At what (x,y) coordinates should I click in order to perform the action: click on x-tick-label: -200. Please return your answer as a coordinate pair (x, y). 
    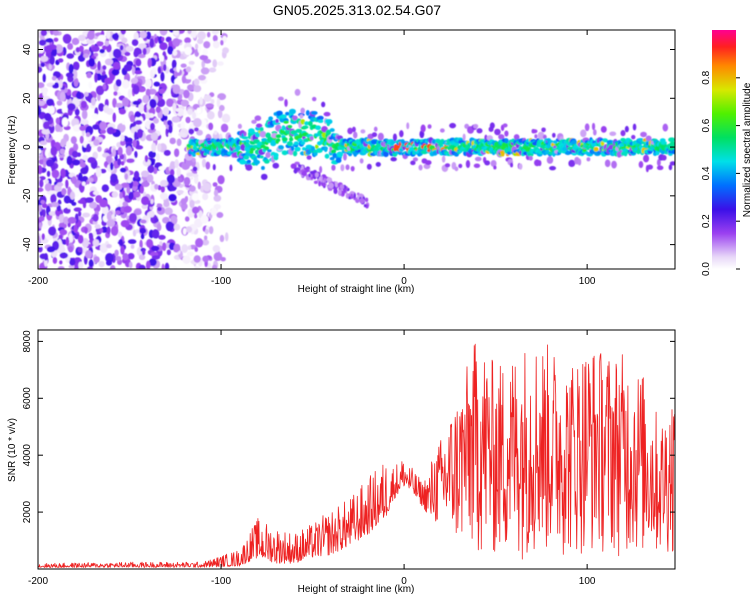
    Looking at the image, I should click on (38, 581).